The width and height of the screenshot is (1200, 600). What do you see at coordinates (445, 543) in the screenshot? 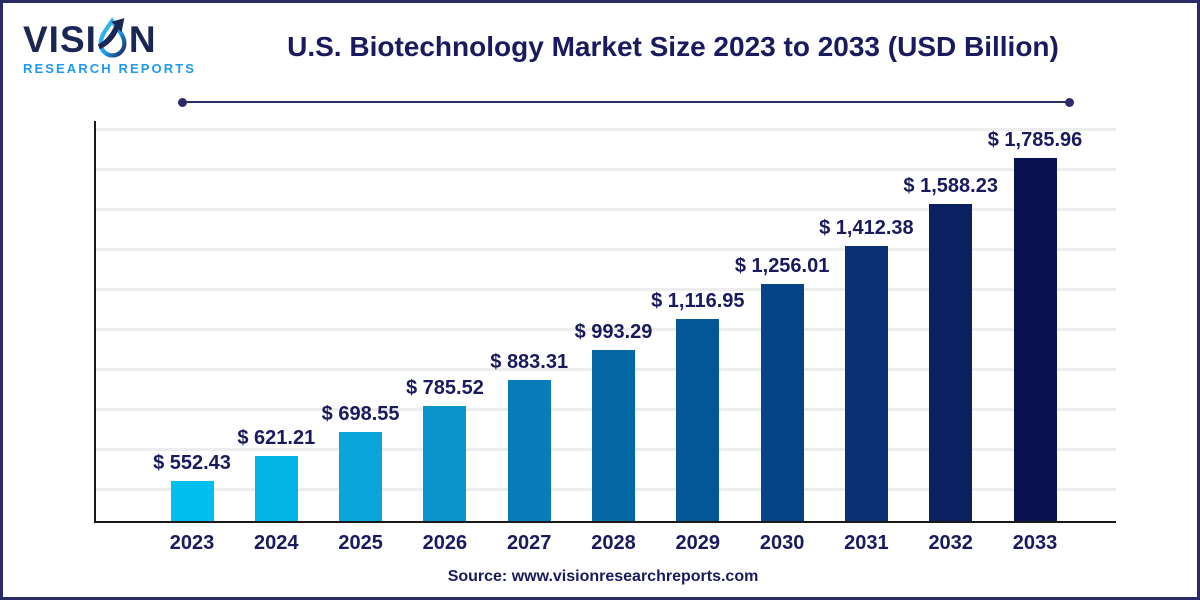
I see `x-axis-tick-label: 2026` at bounding box center [445, 543].